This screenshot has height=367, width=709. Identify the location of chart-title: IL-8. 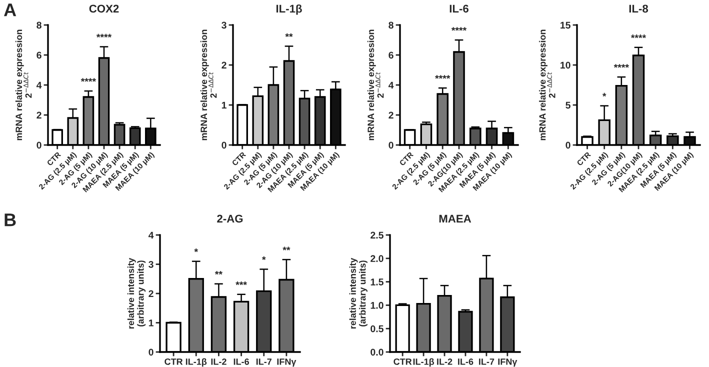
(638, 8).